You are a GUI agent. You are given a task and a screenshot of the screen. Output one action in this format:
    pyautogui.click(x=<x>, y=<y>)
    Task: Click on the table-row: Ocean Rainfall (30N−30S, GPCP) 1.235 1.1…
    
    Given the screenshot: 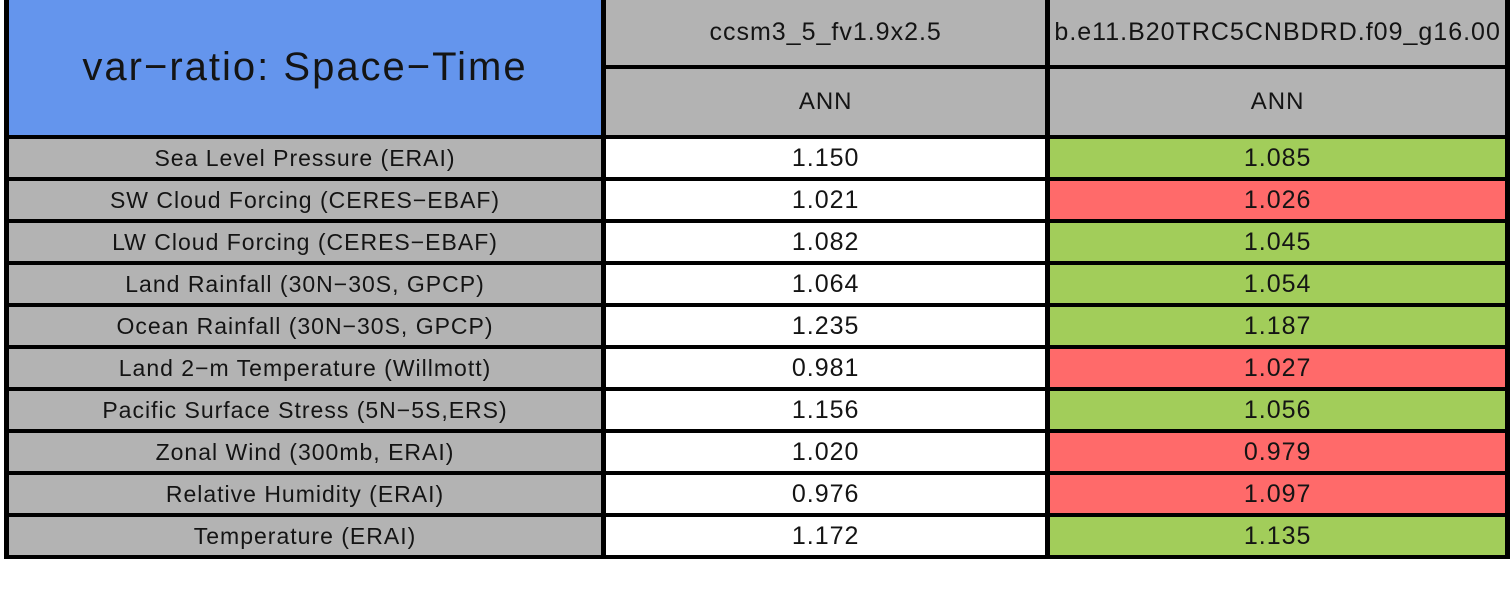 What is the action you would take?
    pyautogui.click(x=756, y=326)
    